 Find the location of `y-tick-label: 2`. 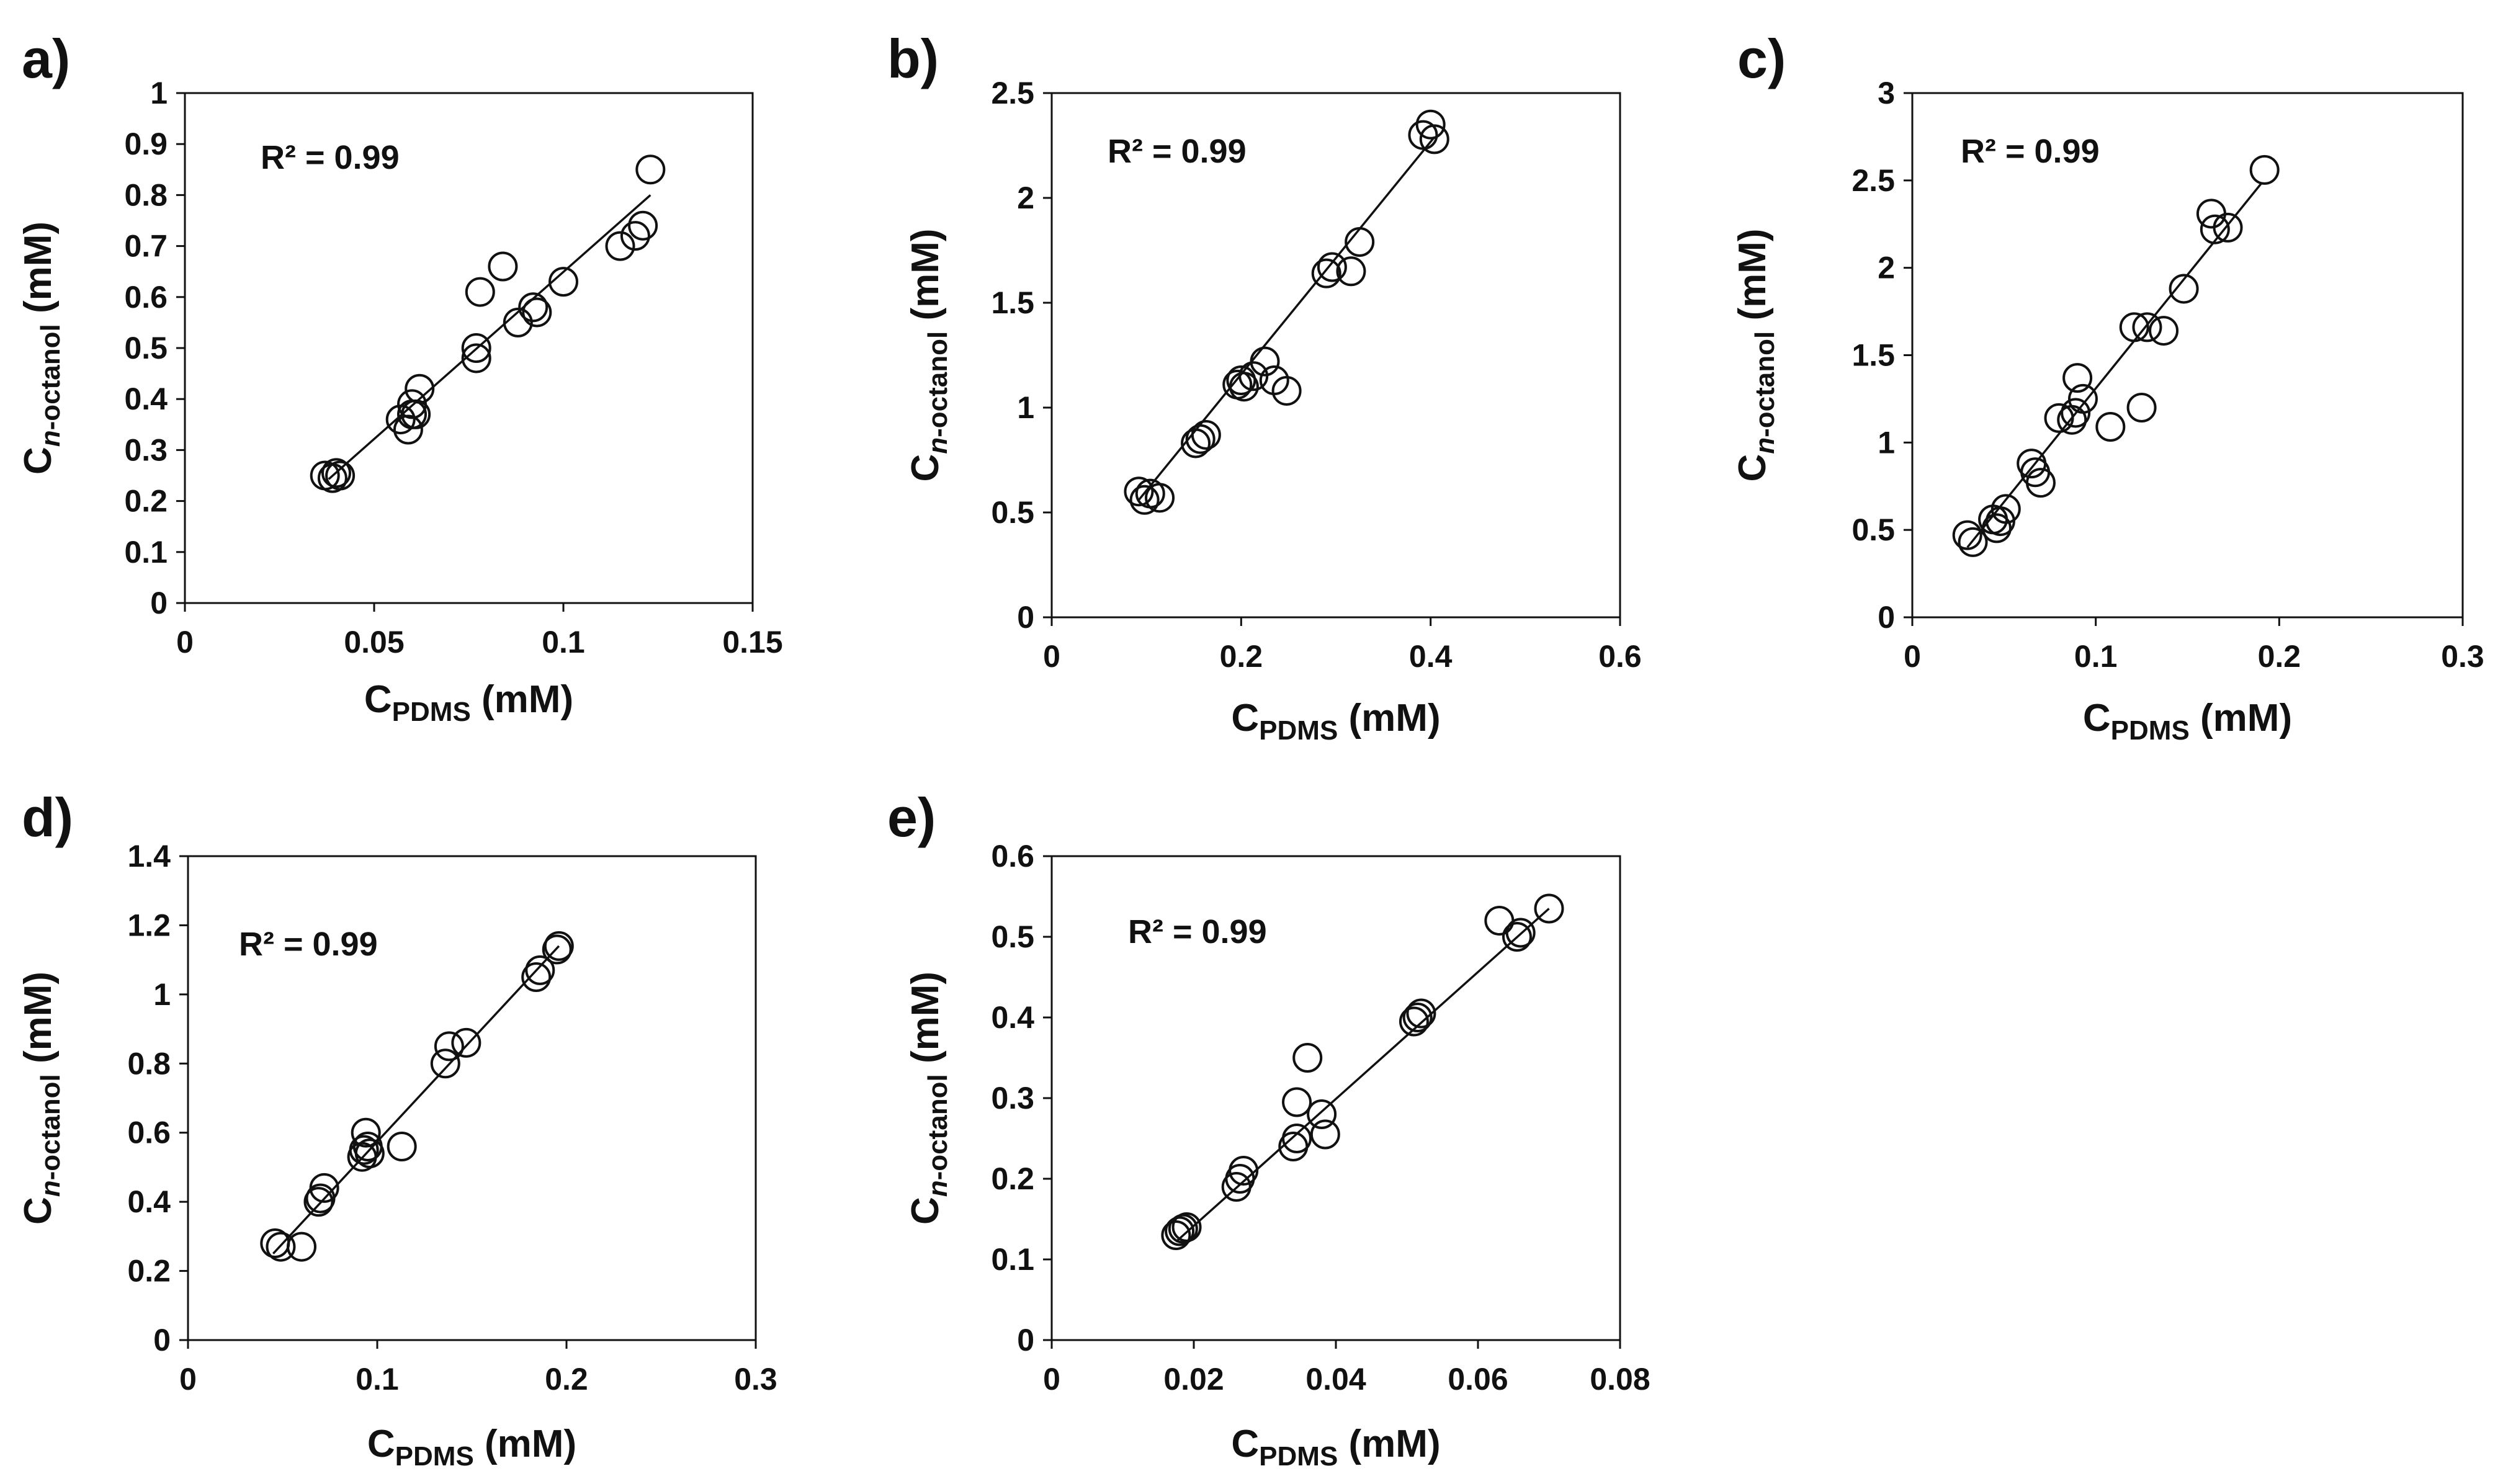

y-tick-label: 2 is located at coordinates (1025, 198).